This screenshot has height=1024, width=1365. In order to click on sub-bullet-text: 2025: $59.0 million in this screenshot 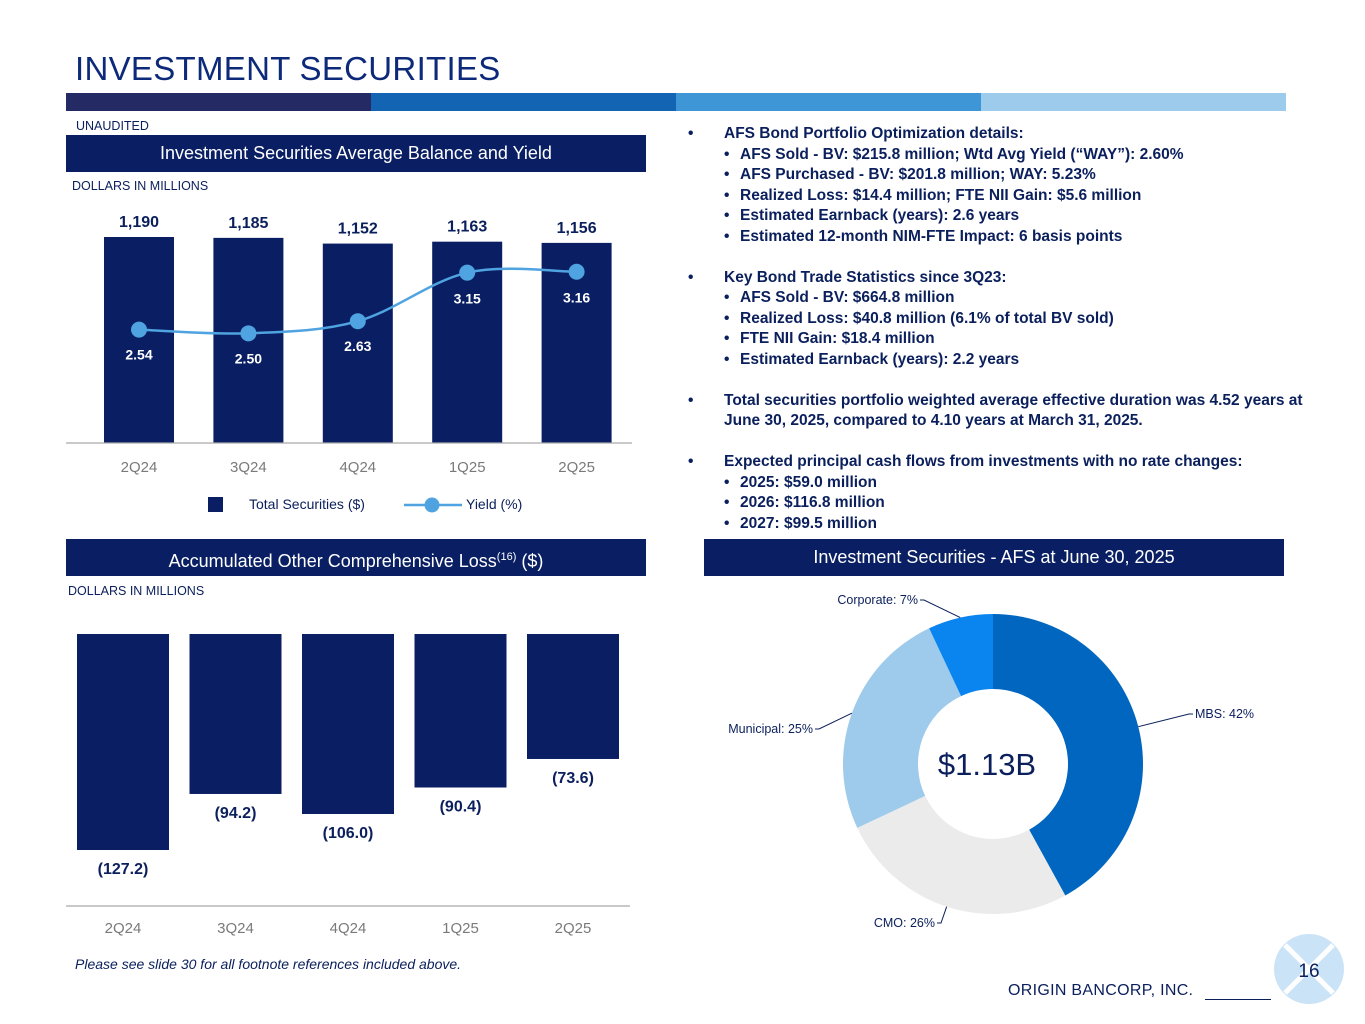, I will do `click(808, 482)`.